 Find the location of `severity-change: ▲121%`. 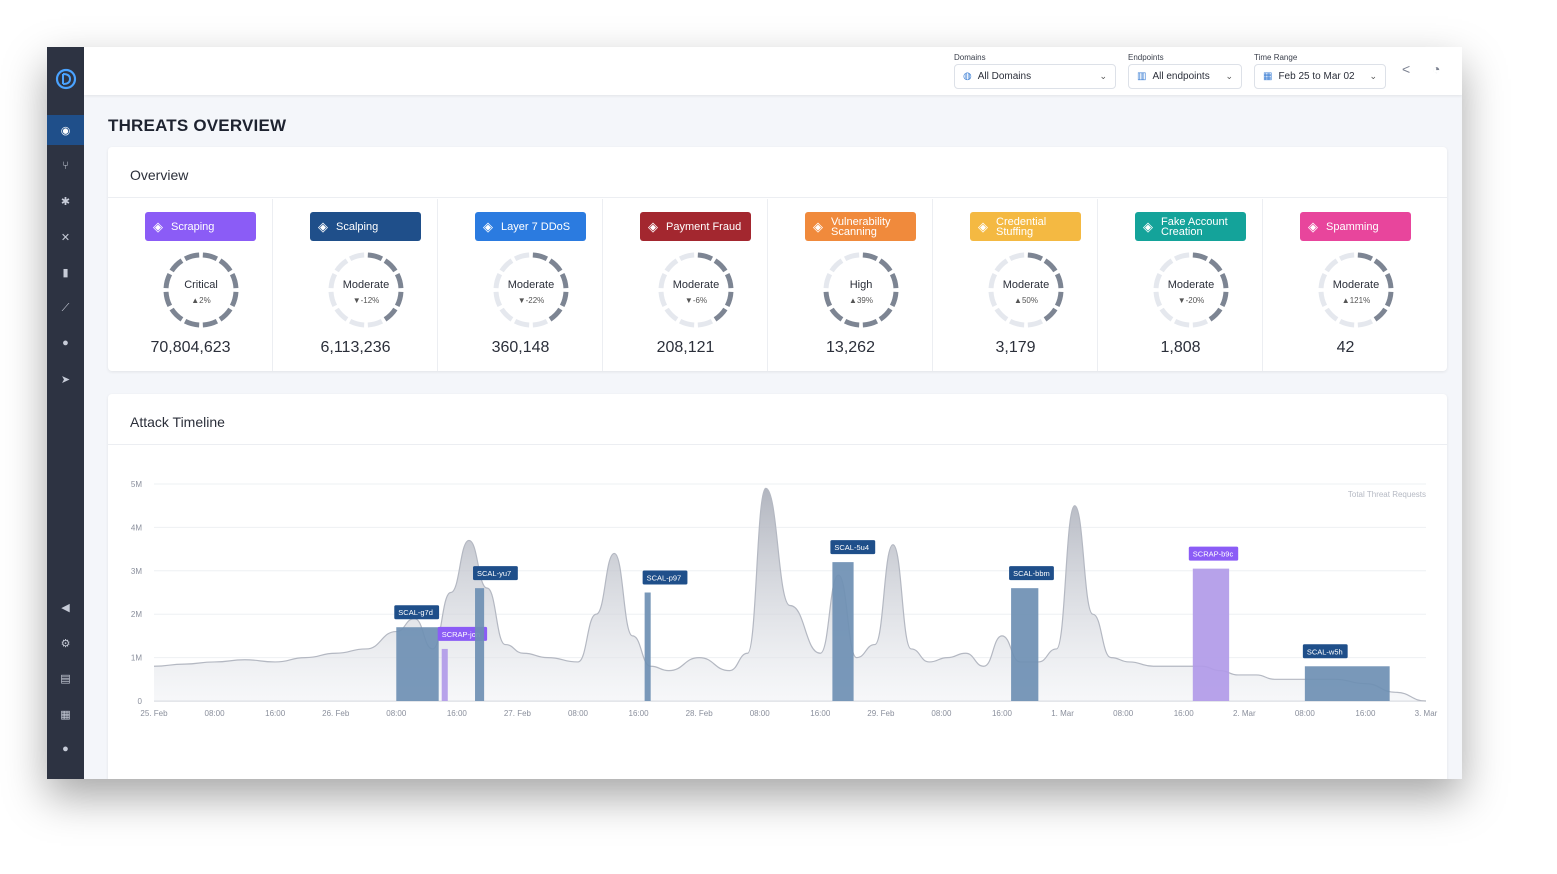

severity-change: ▲121% is located at coordinates (1356, 300).